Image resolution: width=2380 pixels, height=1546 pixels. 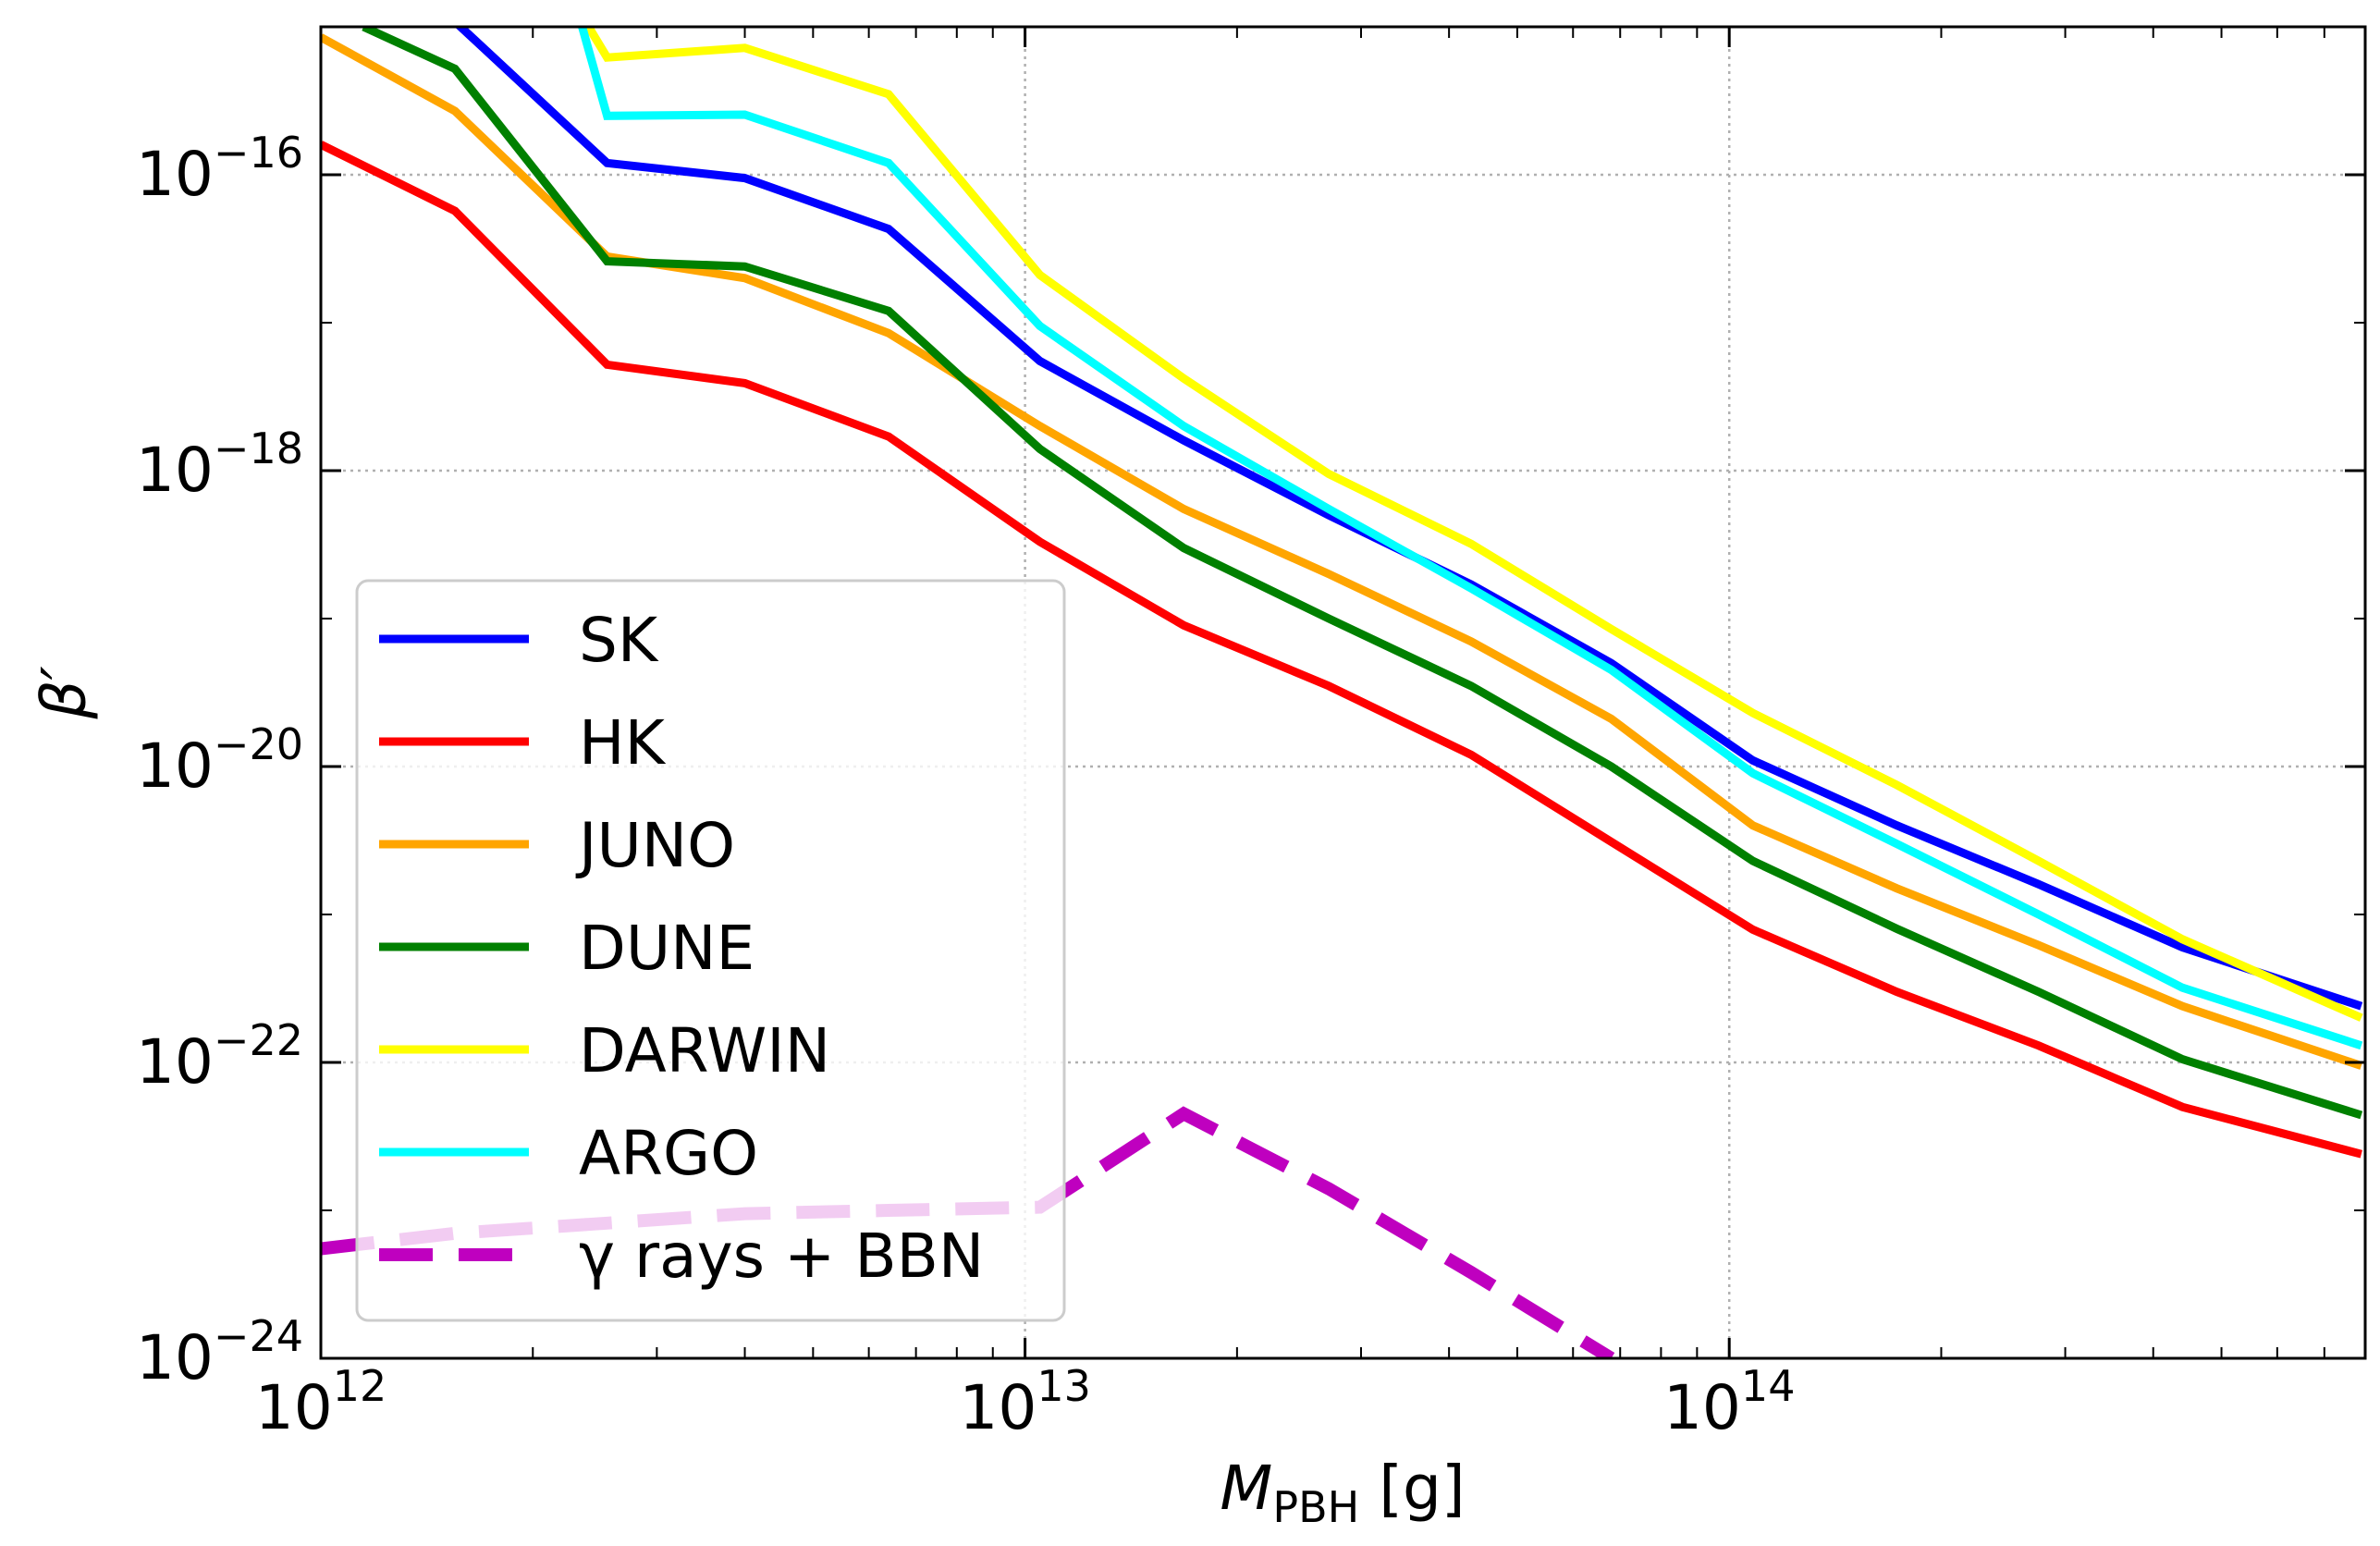 What do you see at coordinates (668, 1153) in the screenshot?
I see `legend-label: ARGO` at bounding box center [668, 1153].